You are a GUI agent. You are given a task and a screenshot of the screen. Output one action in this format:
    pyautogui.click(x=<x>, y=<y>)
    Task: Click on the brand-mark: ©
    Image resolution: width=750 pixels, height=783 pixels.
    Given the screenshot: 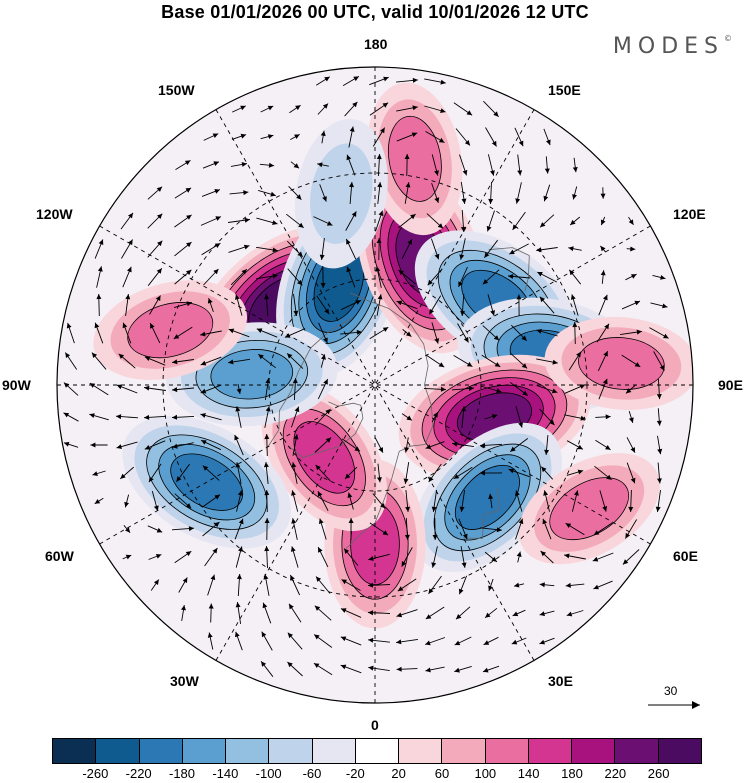 What is the action you would take?
    pyautogui.click(x=728, y=38)
    